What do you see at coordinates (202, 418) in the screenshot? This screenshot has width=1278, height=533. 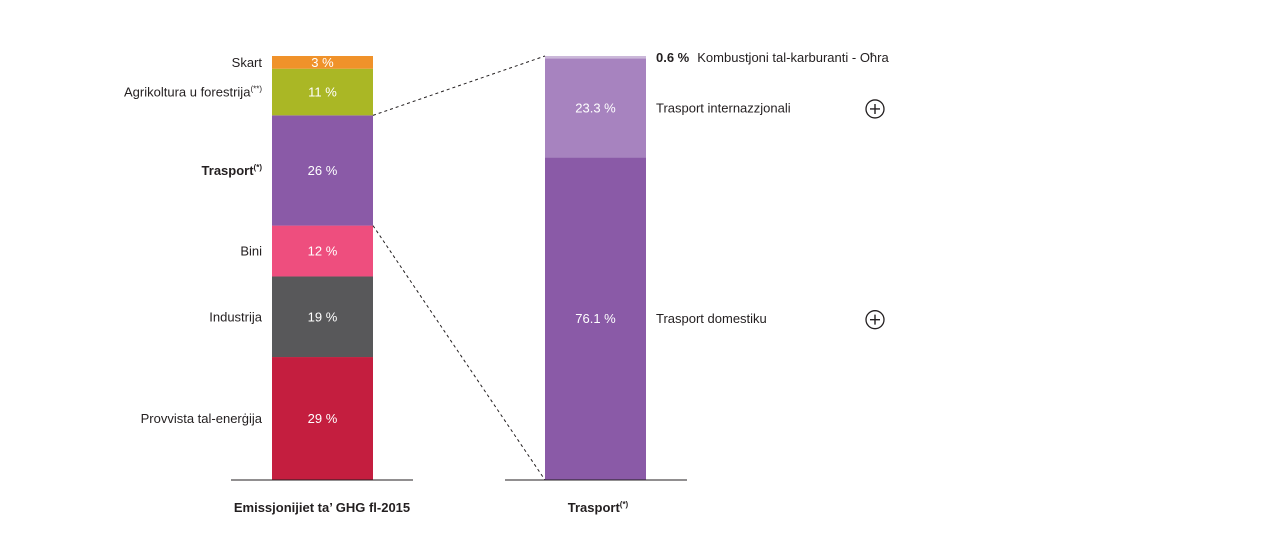 I see `category-label-provvista-tal-energ-ija: Provvista tal-enerġija` at bounding box center [202, 418].